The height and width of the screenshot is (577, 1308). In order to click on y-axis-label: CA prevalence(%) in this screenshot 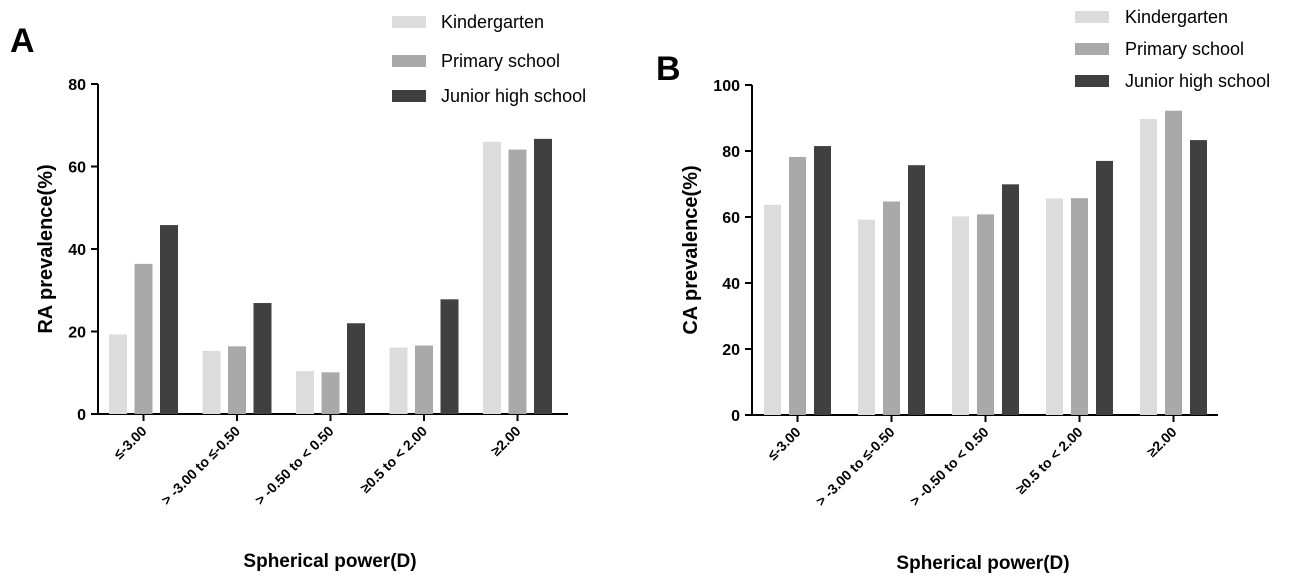, I will do `click(691, 249)`.